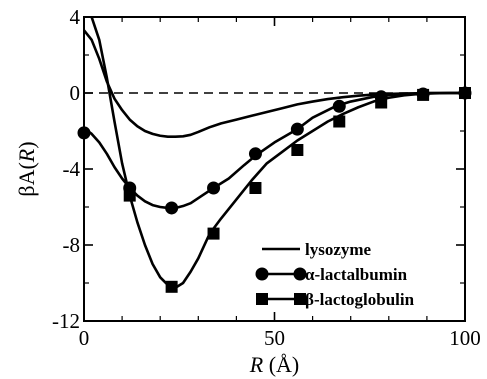  I want to click on y-tick-label: -8, so click(72, 245).